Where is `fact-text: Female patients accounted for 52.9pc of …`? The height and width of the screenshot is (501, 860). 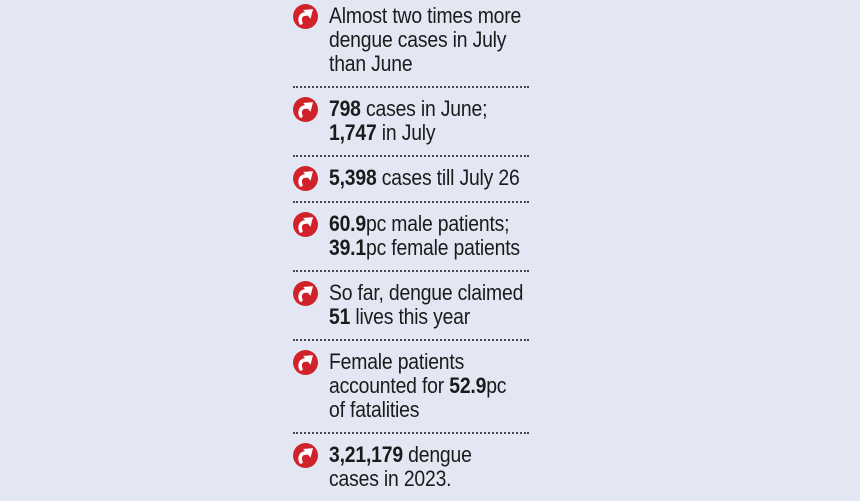 fact-text: Female patients accounted for 52.9pc of … is located at coordinates (417, 386).